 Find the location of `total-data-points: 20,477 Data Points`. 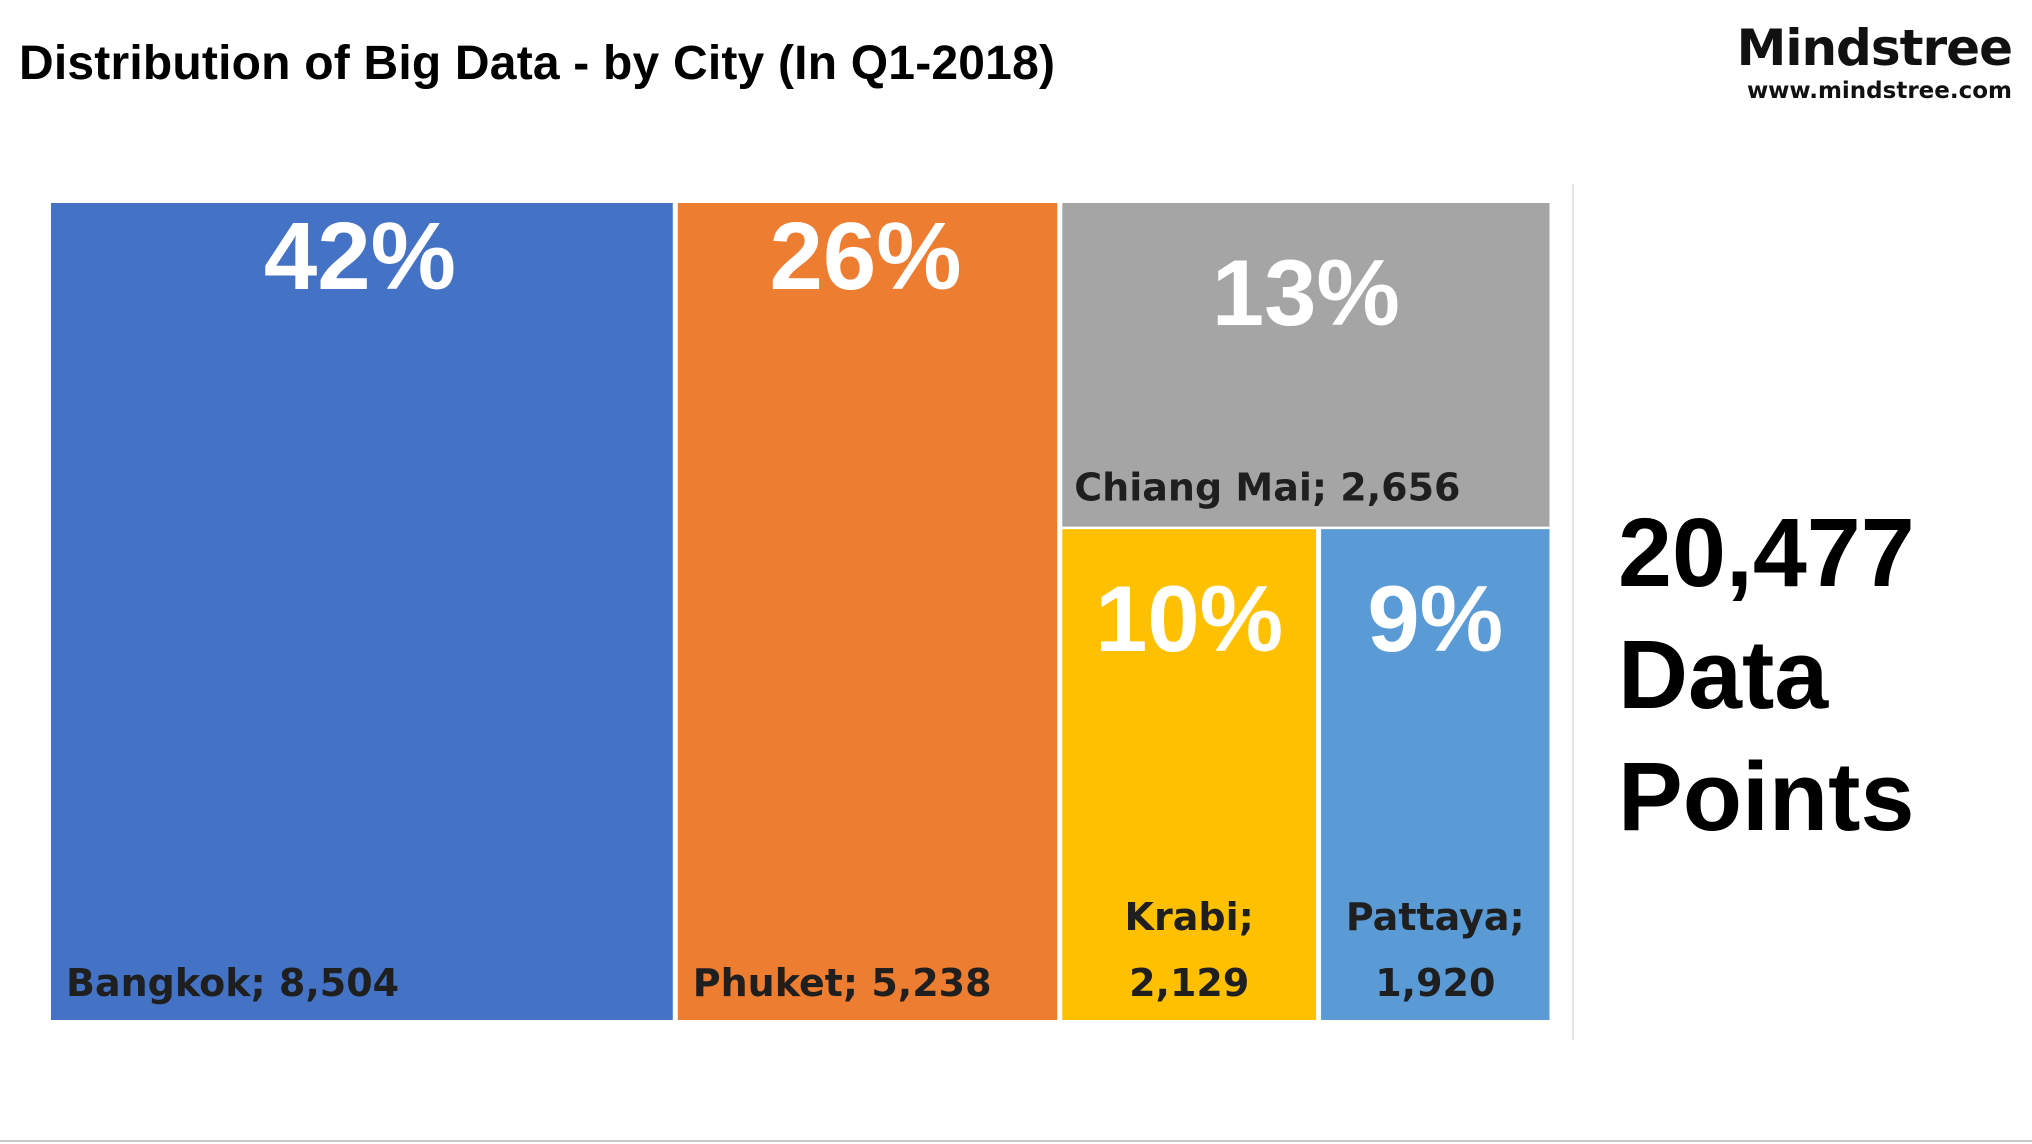

total-data-points: 20,477 Data Points is located at coordinates (1766, 675).